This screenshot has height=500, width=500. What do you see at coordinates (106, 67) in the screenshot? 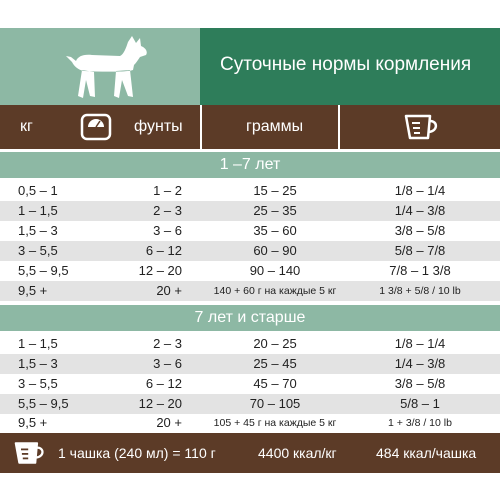
I see `dog-silhouette-icon` at bounding box center [106, 67].